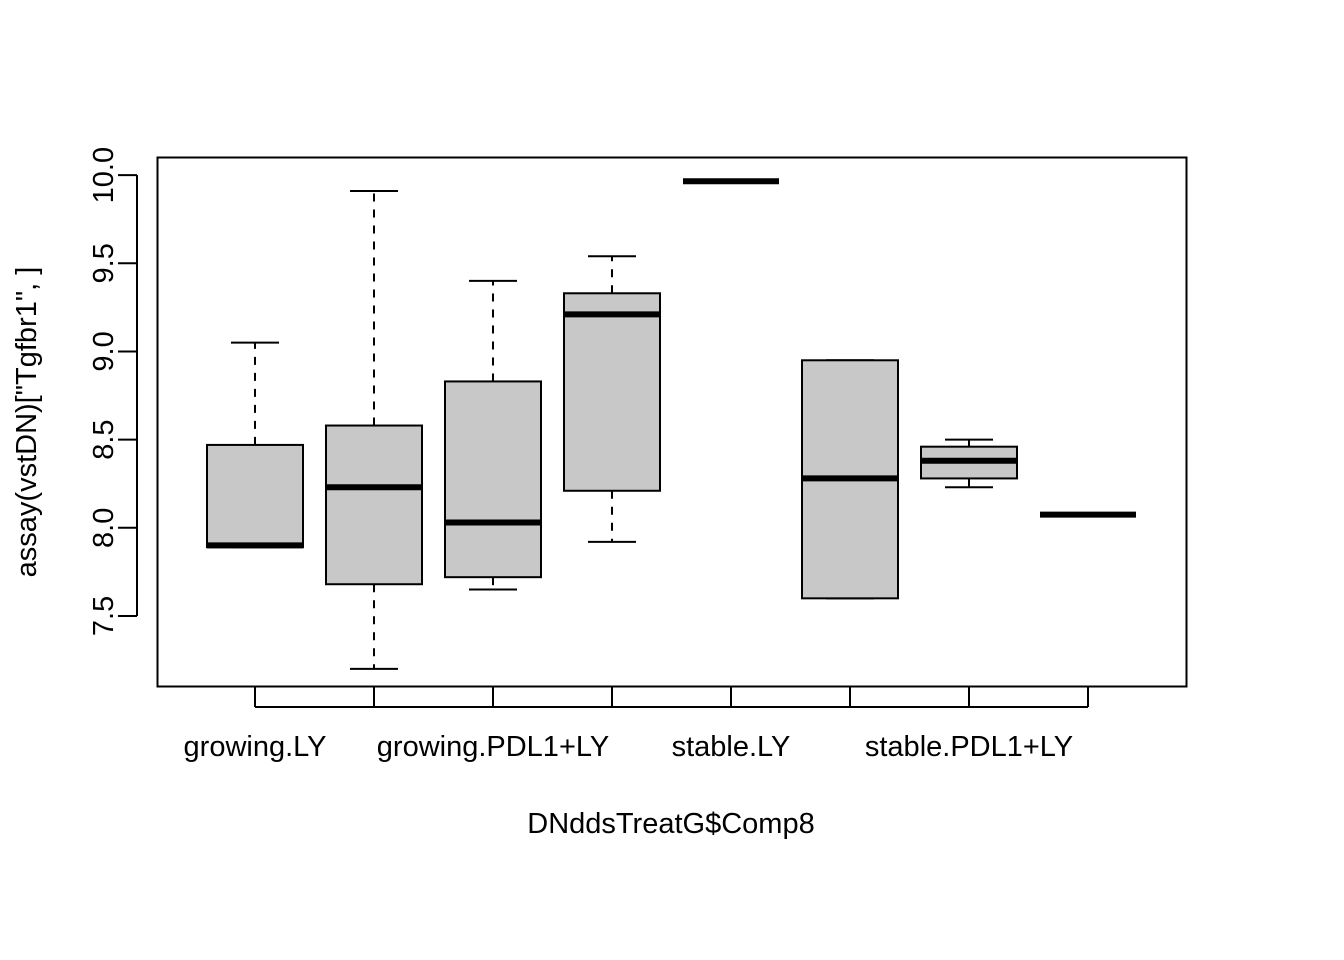 The image size is (1344, 960). What do you see at coordinates (104, 439) in the screenshot?
I see `y-tick-label: 8.5` at bounding box center [104, 439].